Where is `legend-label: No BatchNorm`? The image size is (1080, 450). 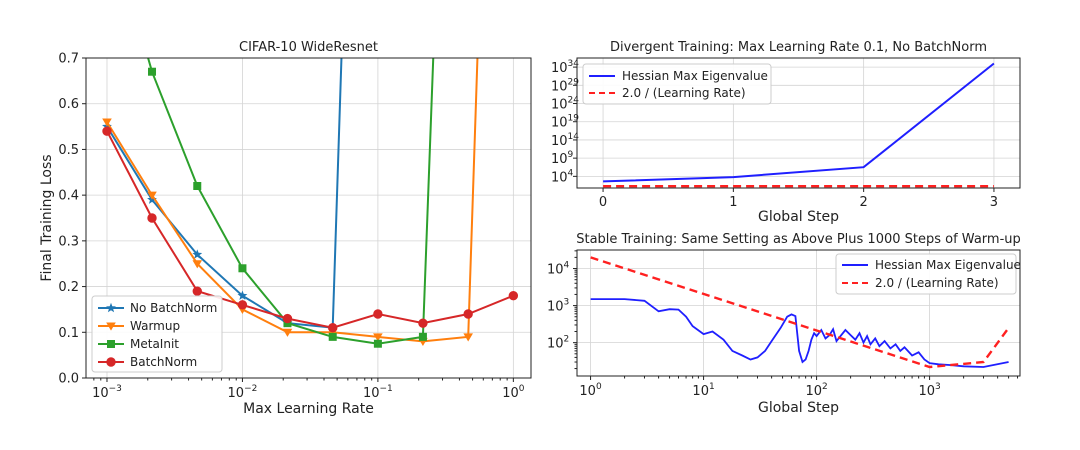 legend-label: No BatchNorm is located at coordinates (173, 308).